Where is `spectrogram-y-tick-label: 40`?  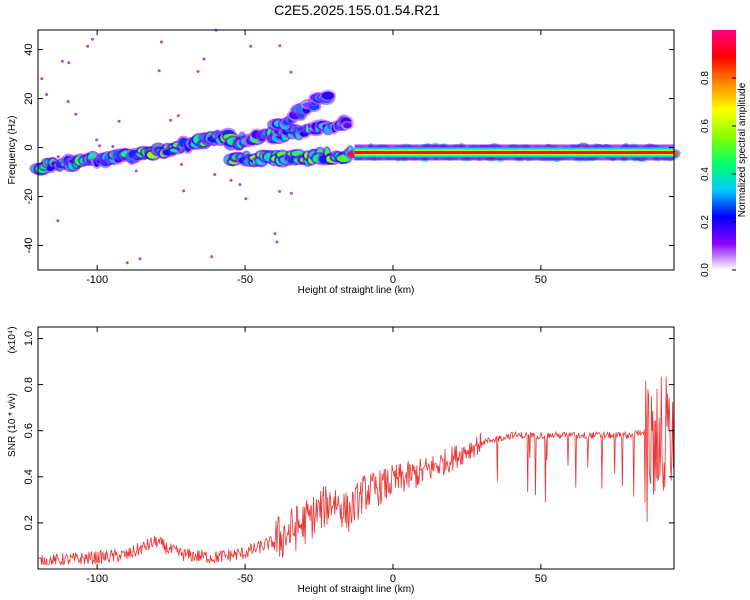
spectrogram-y-tick-label: 40 is located at coordinates (29, 49).